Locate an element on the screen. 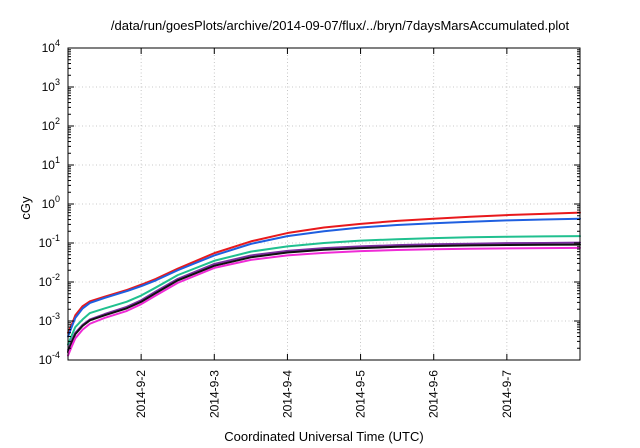 The width and height of the screenshot is (640, 448). y-tick-labels: 10⁻⁴ 10⁻³ 10⁻² 10⁻¹ 10⁰ 10¹ 10² 10³ 10⁴ is located at coordinates (49, 202).